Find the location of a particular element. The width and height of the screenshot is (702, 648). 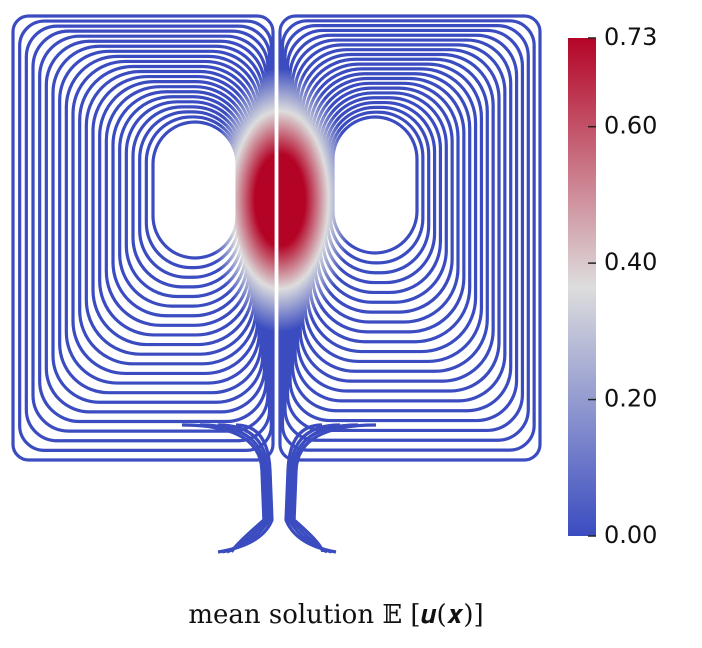

caption: mean solution 𝔼 [𝒖(𝒙)] is located at coordinates (335, 615).